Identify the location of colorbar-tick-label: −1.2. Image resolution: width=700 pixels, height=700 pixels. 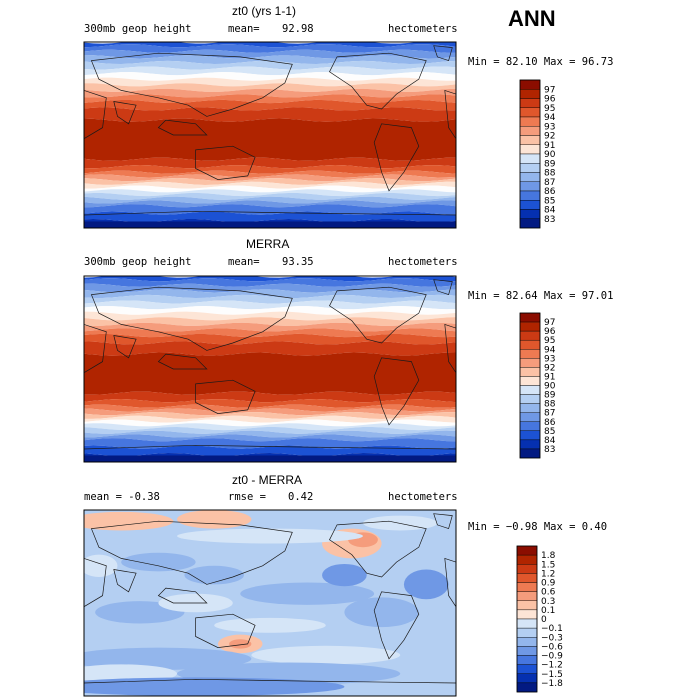
(552, 666).